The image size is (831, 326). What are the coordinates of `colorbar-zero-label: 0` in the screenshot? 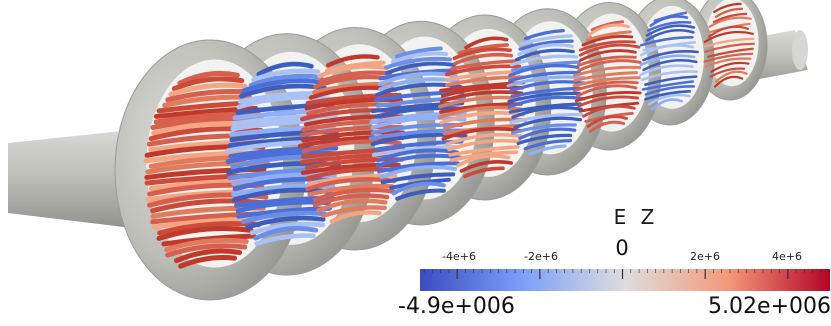 It's located at (622, 248).